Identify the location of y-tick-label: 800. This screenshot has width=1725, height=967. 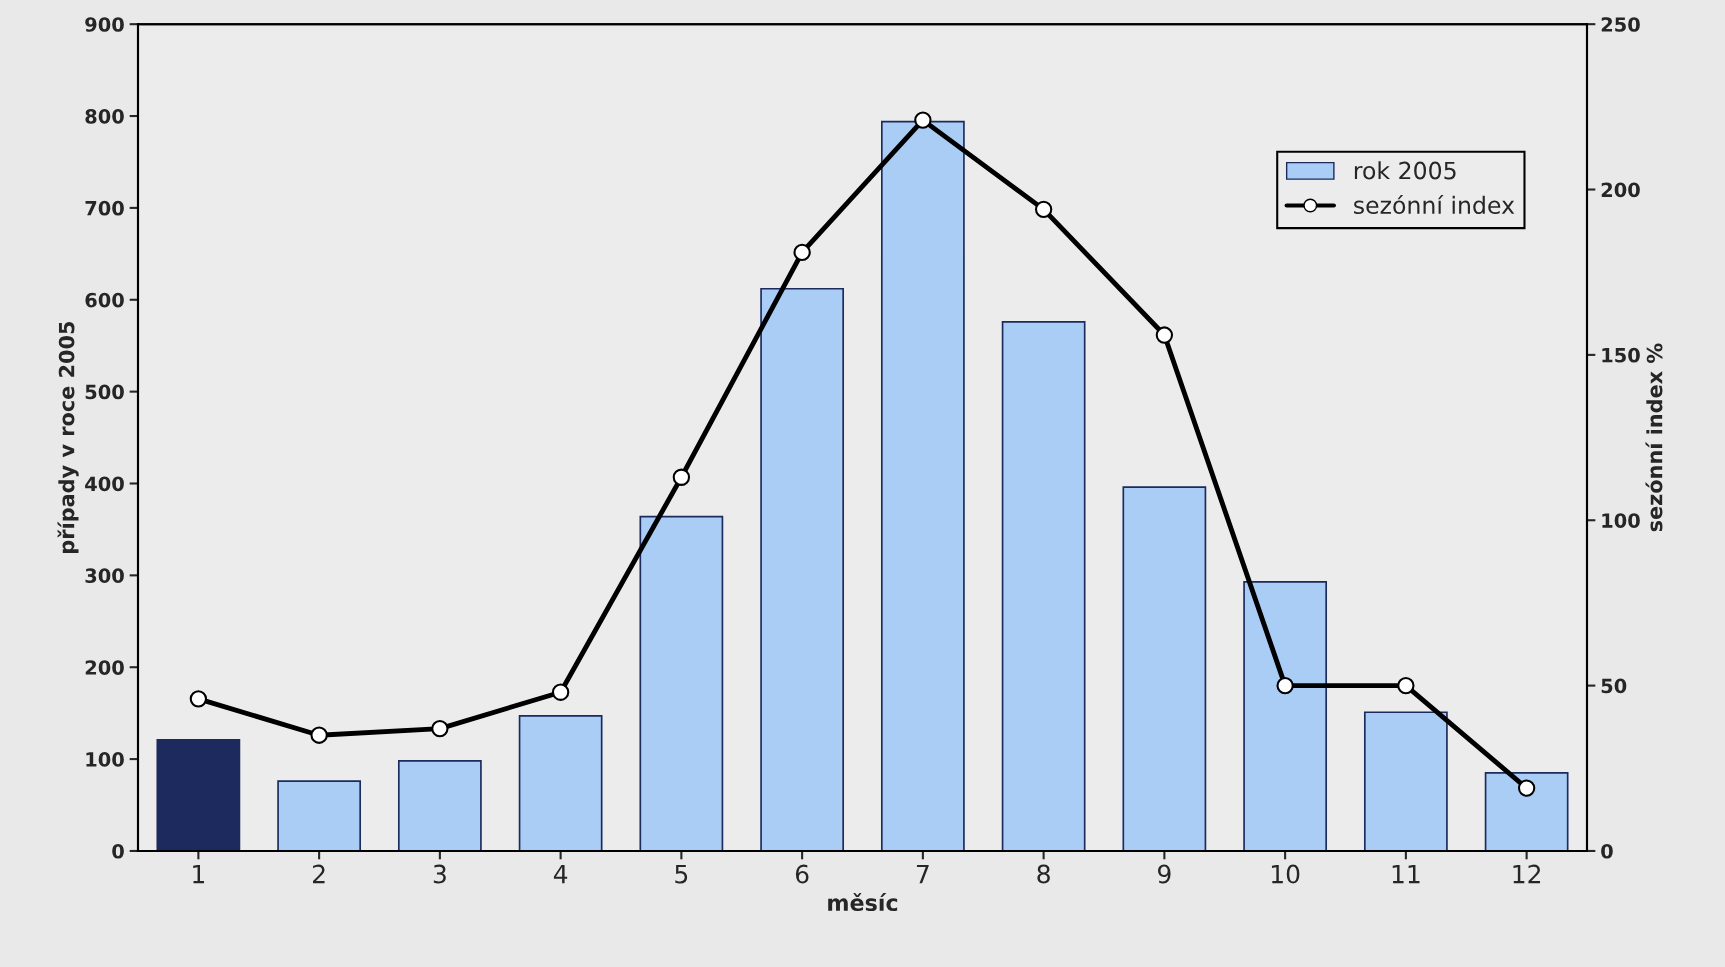
(104, 116).